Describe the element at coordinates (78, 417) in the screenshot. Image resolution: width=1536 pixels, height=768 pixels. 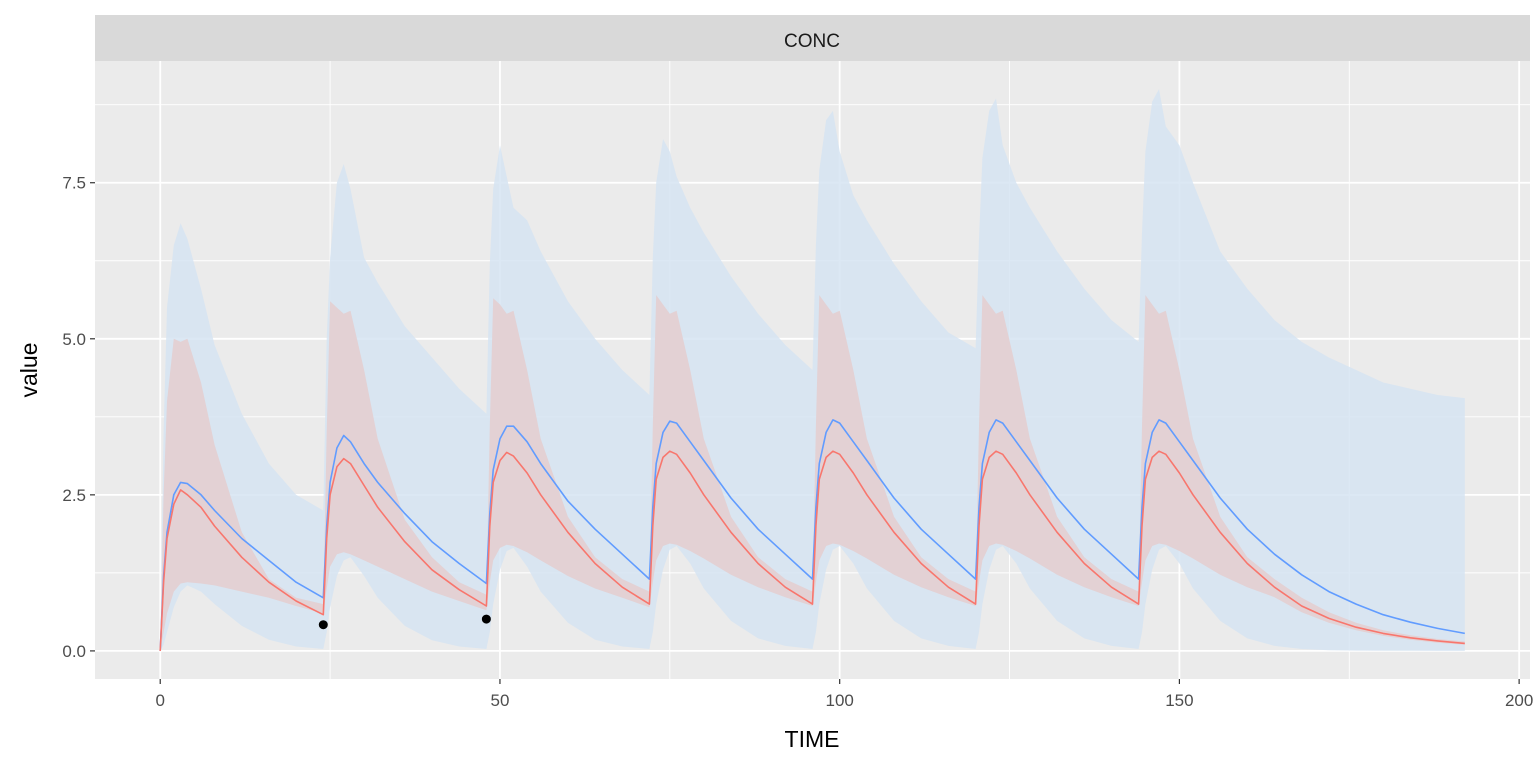
I see `y-axis-ticks: 0.0 2.5 5.0 7.5` at that location.